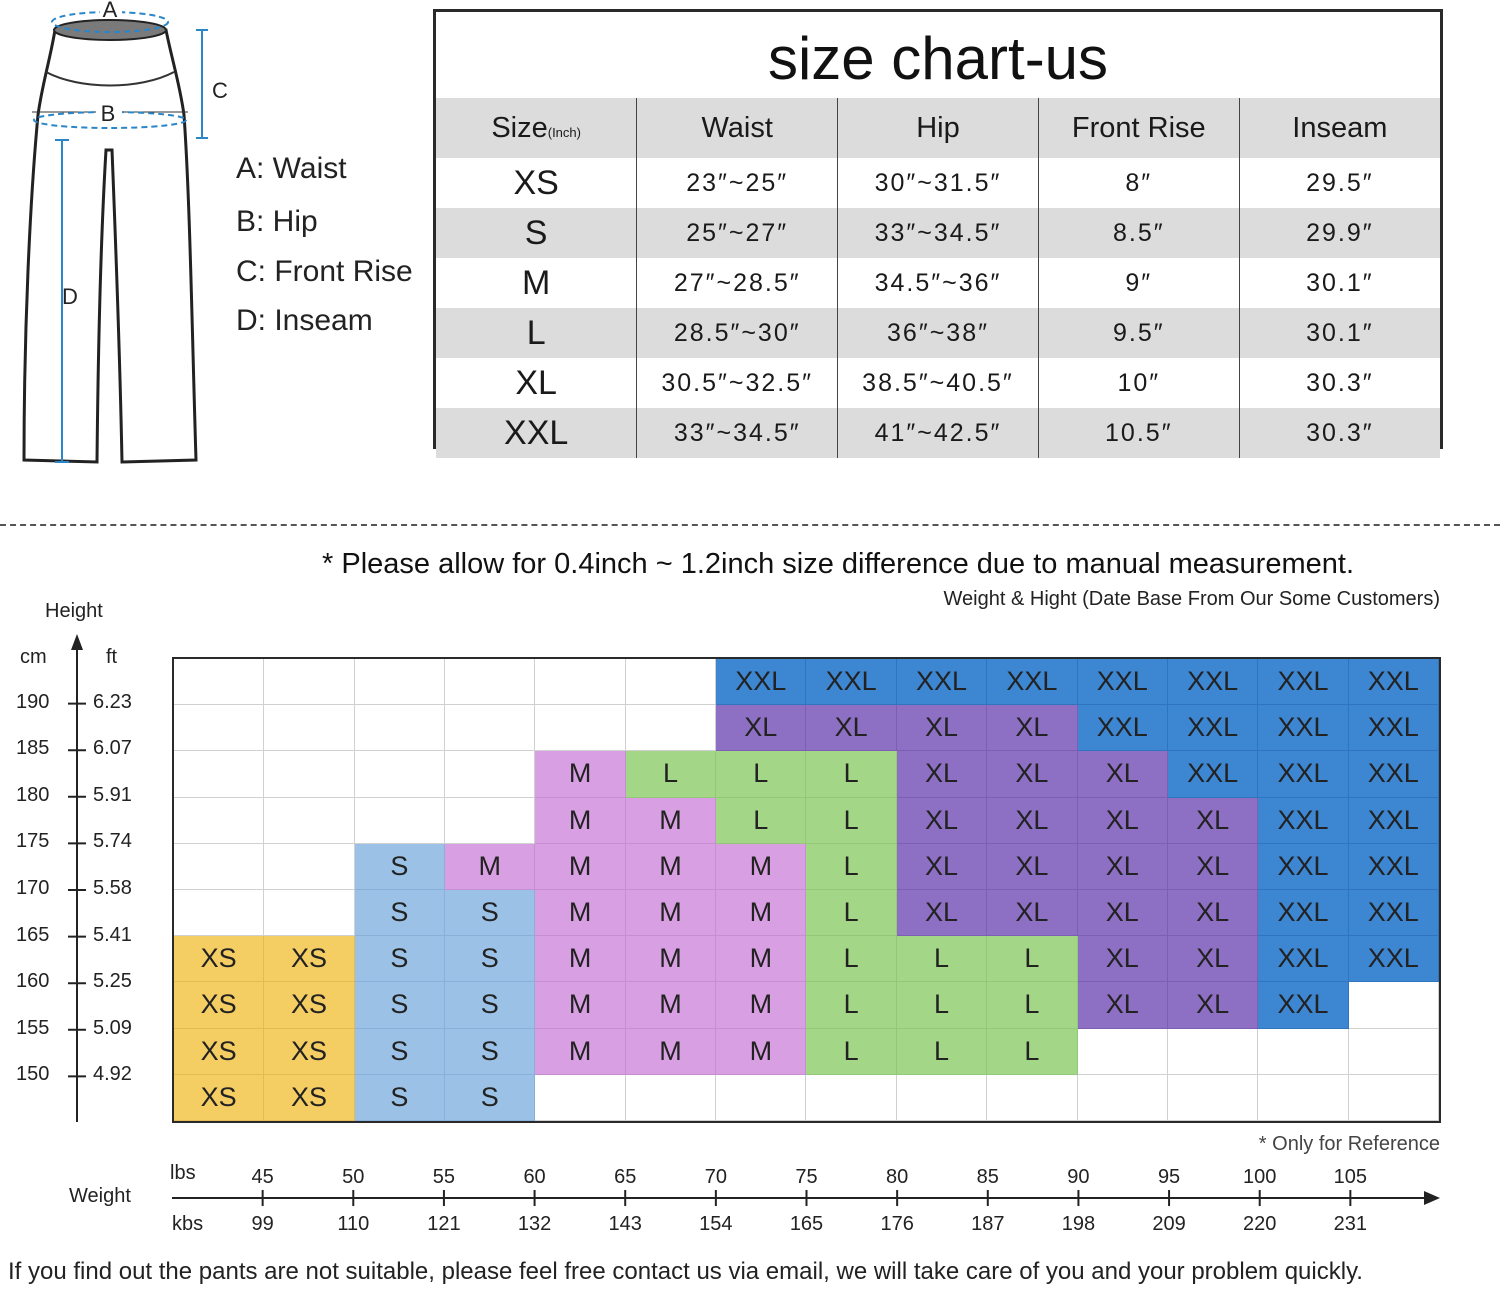 The image size is (1500, 1290). Describe the element at coordinates (1349, 1144) in the screenshot. I see `reference-note: * Only for Reference` at that location.